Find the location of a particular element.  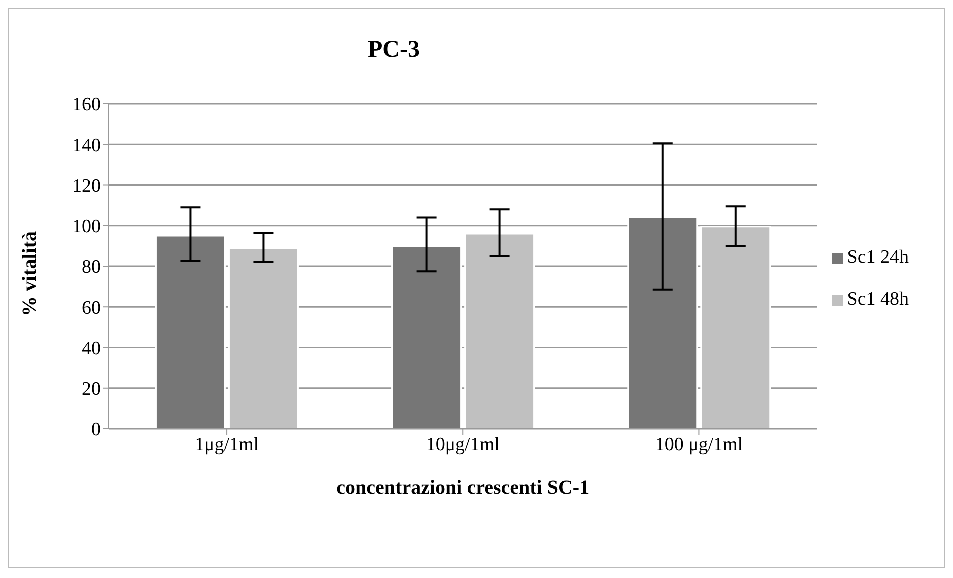

y-tick-label: 80 is located at coordinates (91, 267).